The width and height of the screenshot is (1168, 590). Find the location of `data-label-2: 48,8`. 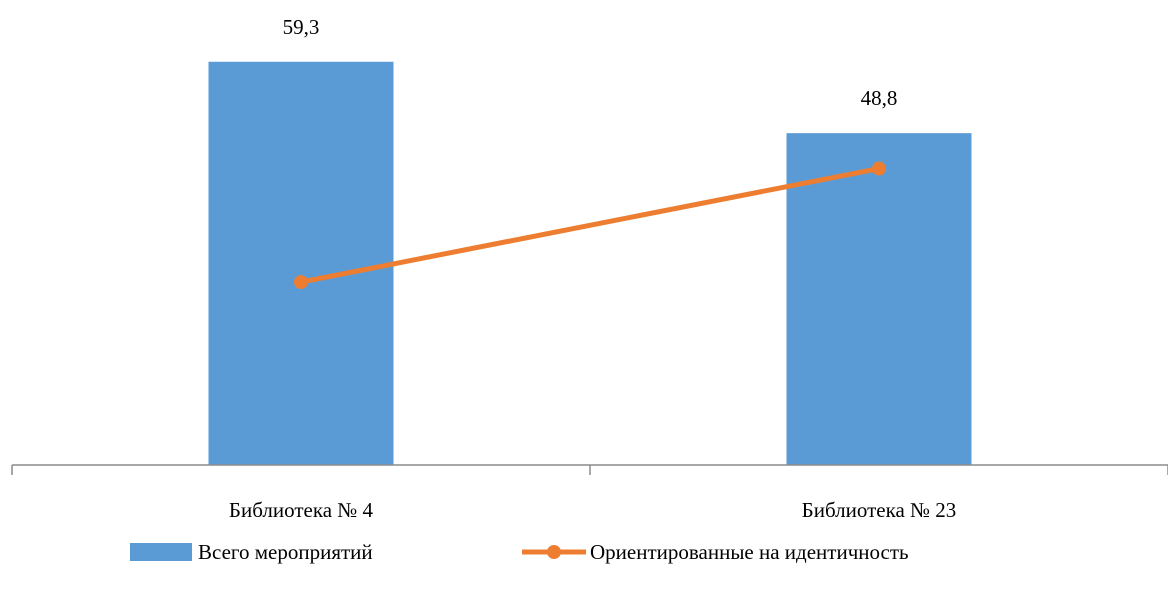

data-label-2: 48,8 is located at coordinates (879, 98).